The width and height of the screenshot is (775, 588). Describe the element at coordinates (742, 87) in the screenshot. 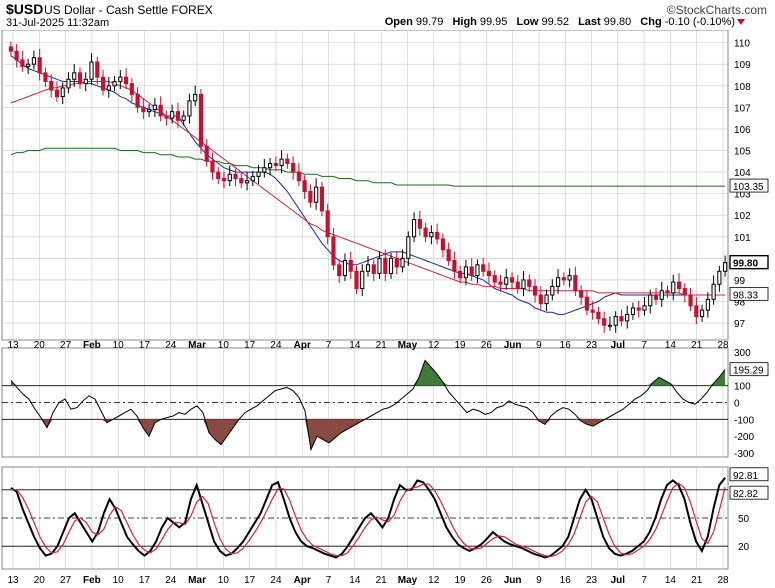

I see `y-tick-label: 108` at that location.